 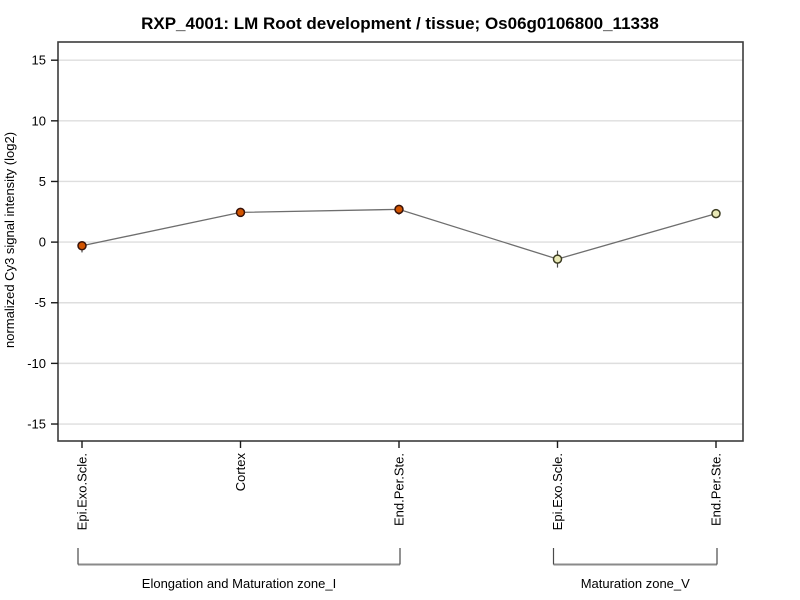 I want to click on group-label: Elongation and Maturation zone_I, so click(x=239, y=583).